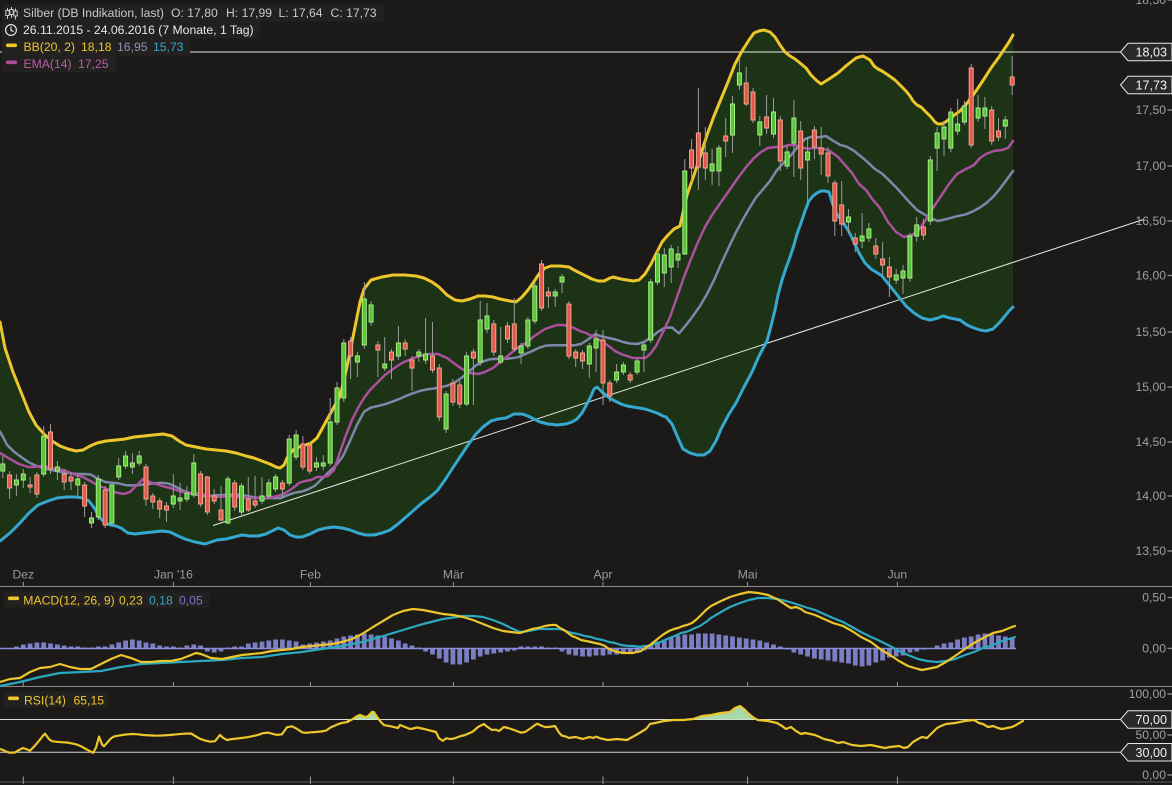  Describe the element at coordinates (603, 575) in the screenshot. I see `svg-text: Apr` at that location.